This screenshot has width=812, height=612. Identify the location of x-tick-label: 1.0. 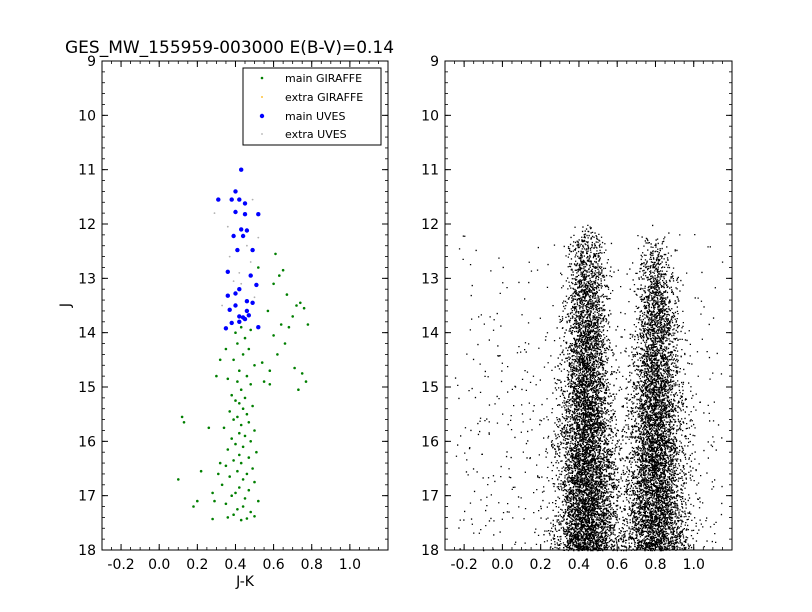
(694, 565).